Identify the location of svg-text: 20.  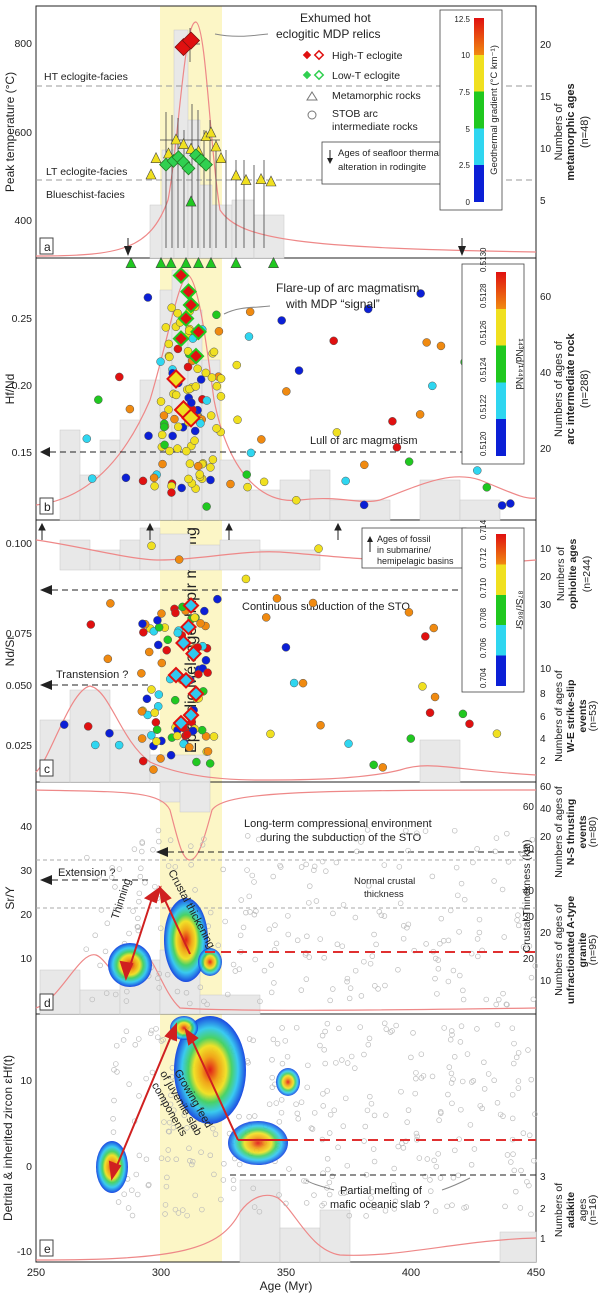
(529, 959).